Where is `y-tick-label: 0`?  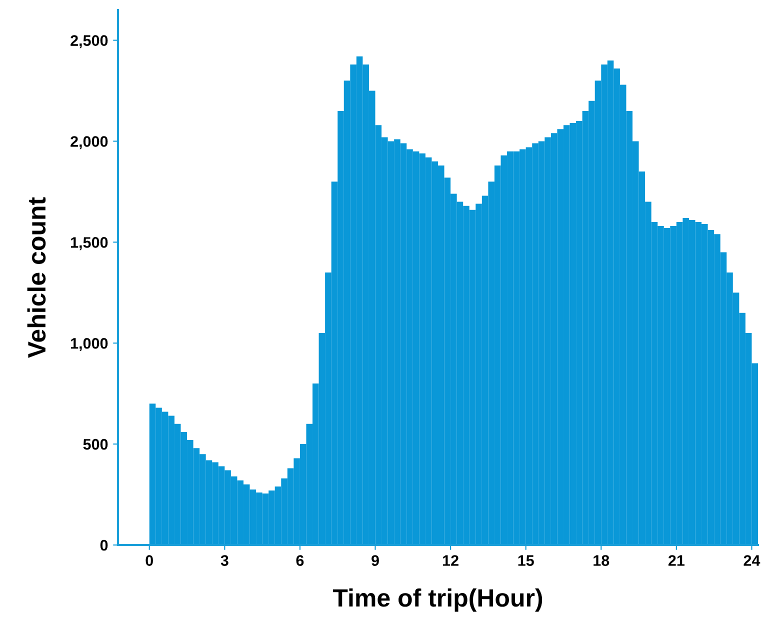 y-tick-label: 0 is located at coordinates (104, 545).